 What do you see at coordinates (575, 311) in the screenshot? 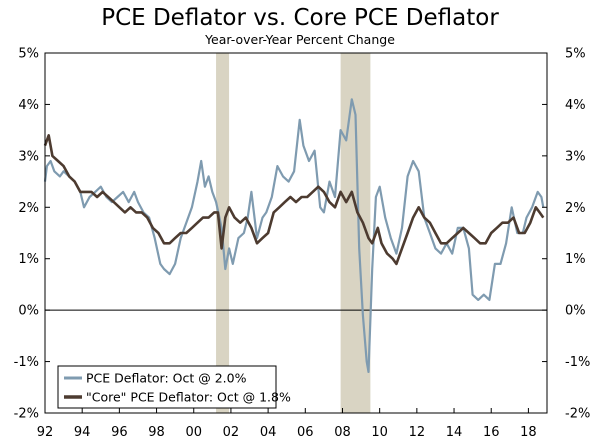
I see `y-tick-label-right: 0%` at bounding box center [575, 311].